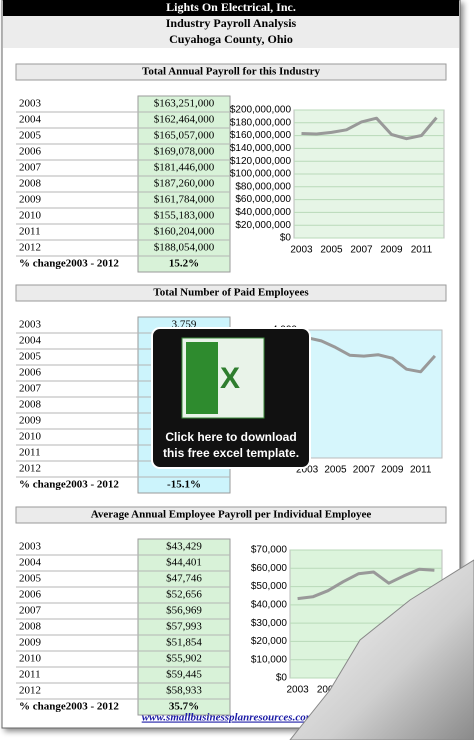 This screenshot has width=474, height=745. What do you see at coordinates (231, 39) in the screenshot?
I see `location: Cuyahoga County, Ohio` at bounding box center [231, 39].